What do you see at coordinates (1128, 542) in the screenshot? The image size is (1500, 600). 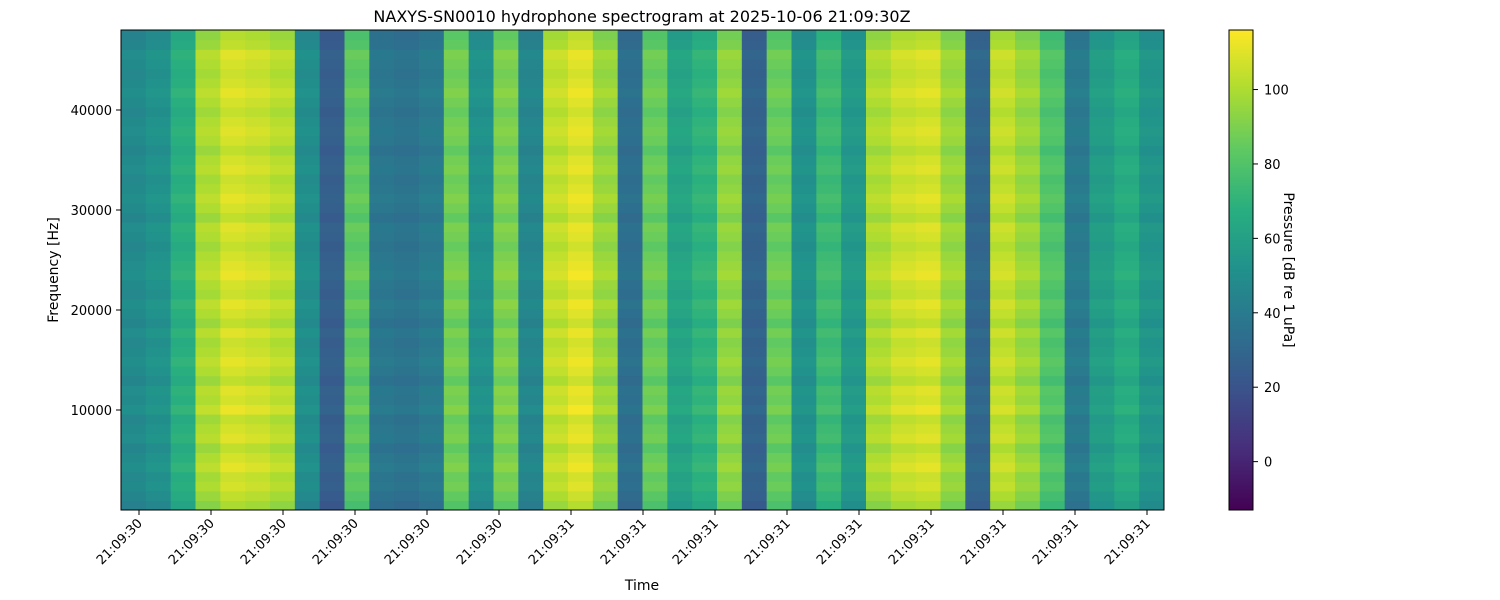 I see `x-tick-label: 21:09:31` at bounding box center [1128, 542].